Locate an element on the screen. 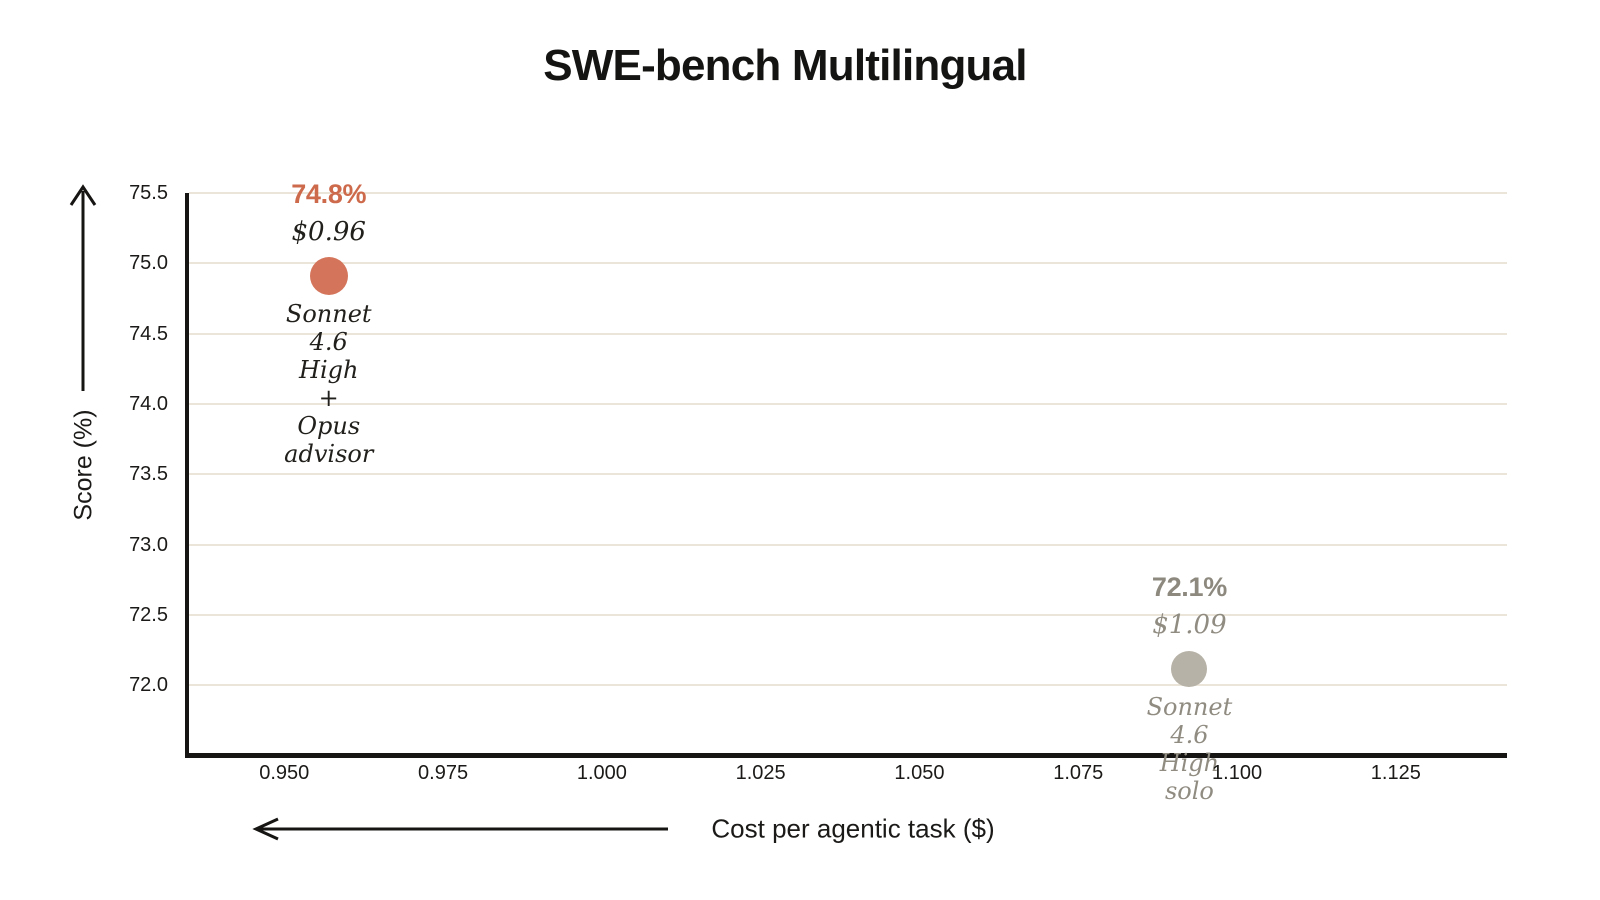  point-name-label: Sonnet 4.6 High + Opus advisor is located at coordinates (329, 384).